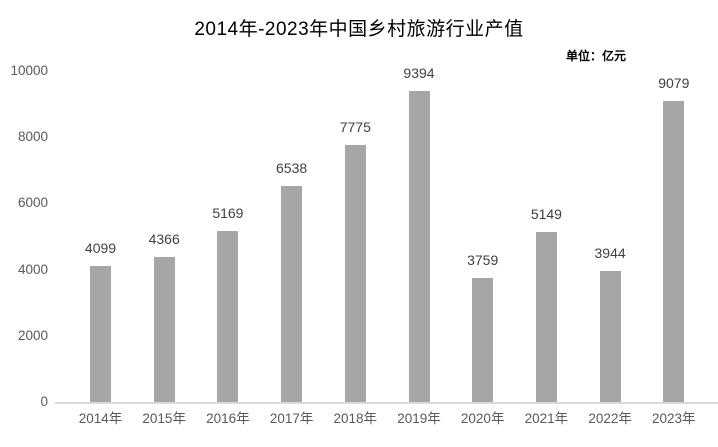 The image size is (718, 447). I want to click on y-axis-tick-label: 4000, so click(32, 269).